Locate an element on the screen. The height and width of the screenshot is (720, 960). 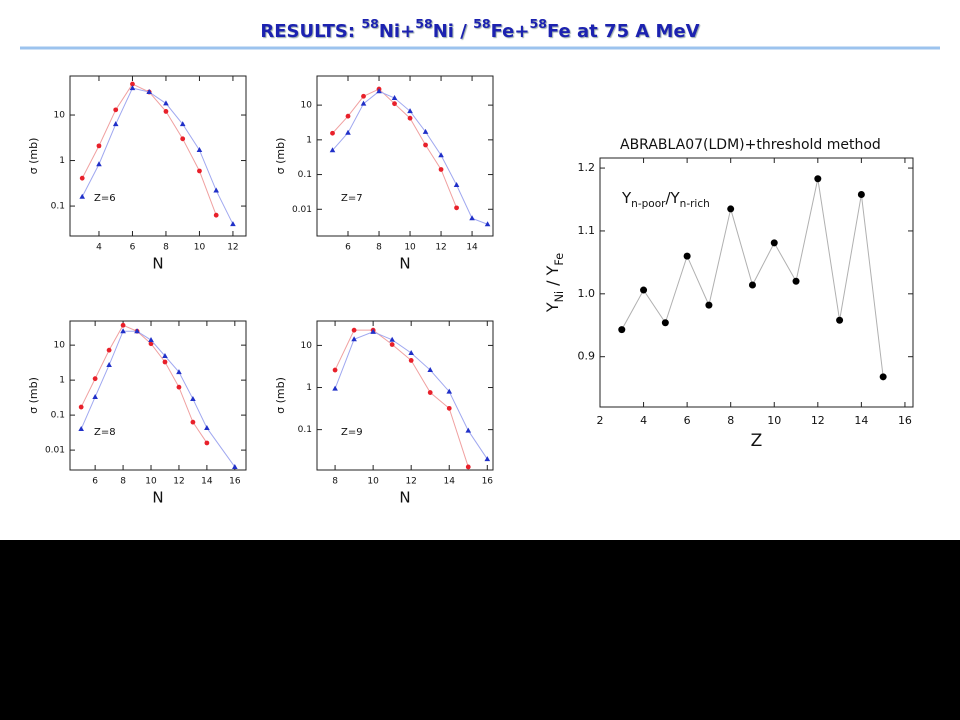
y-axis-label-part: Y is located at coordinates (552, 307).